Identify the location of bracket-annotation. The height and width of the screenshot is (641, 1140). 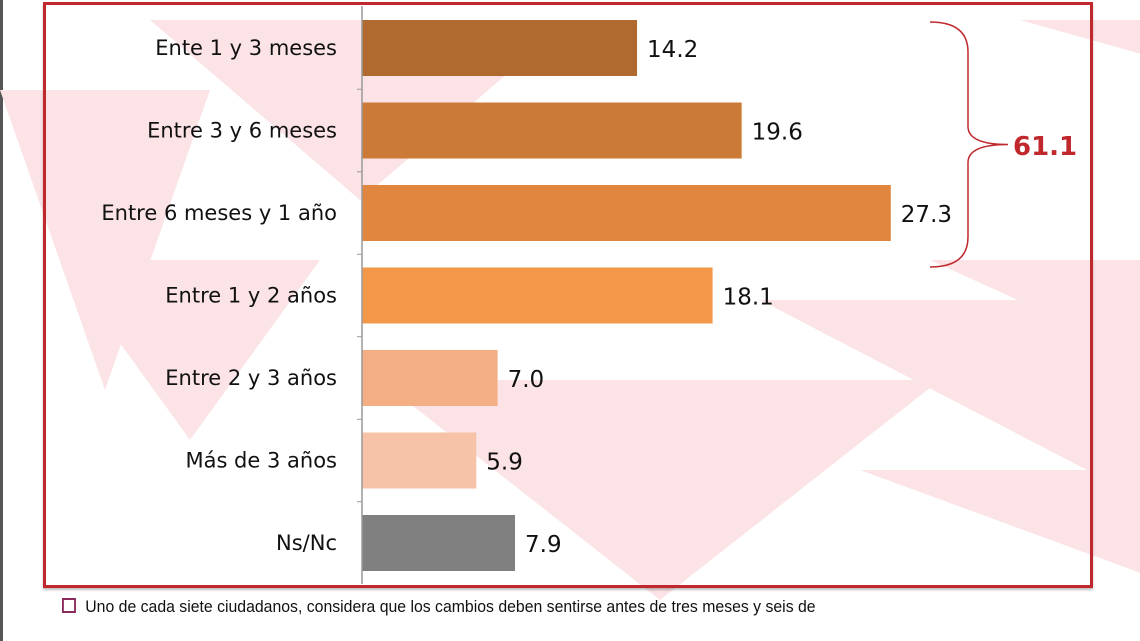
(969, 144).